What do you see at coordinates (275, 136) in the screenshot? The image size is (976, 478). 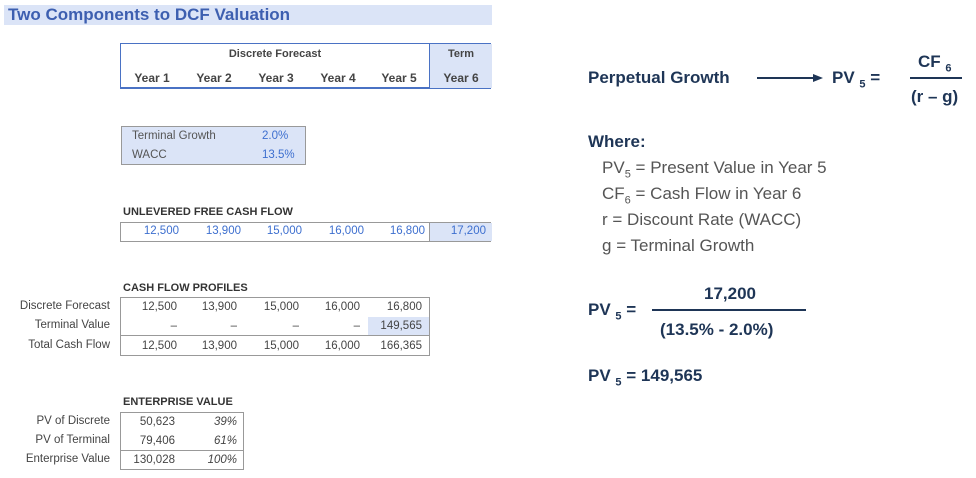 I see `terminal-growth-value: 2.0%` at bounding box center [275, 136].